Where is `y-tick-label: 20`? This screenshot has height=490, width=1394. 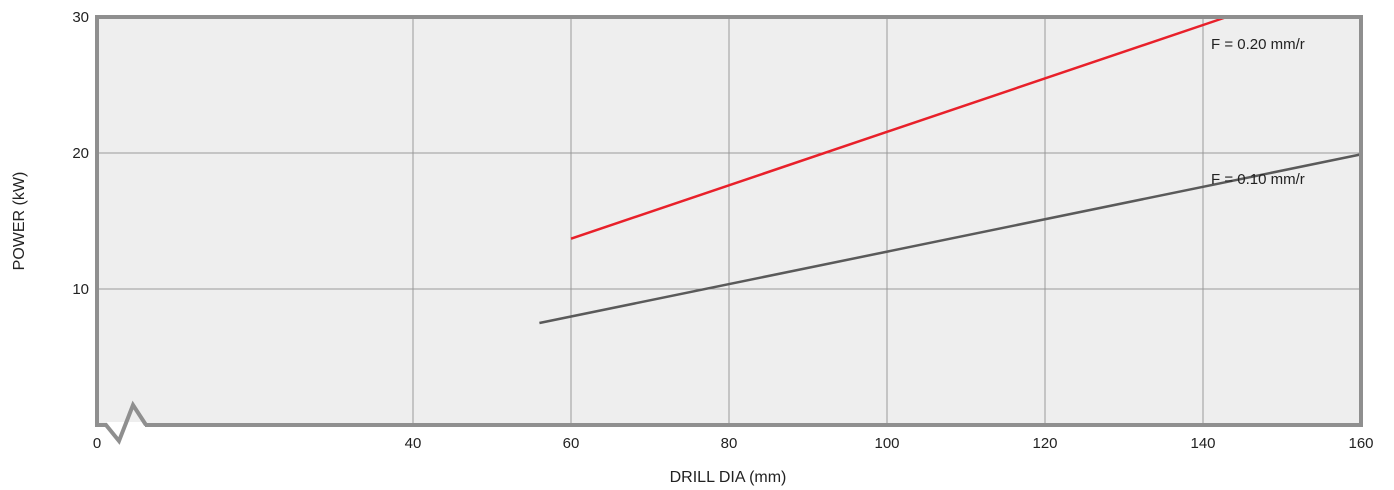
y-tick-label: 20 is located at coordinates (80, 153).